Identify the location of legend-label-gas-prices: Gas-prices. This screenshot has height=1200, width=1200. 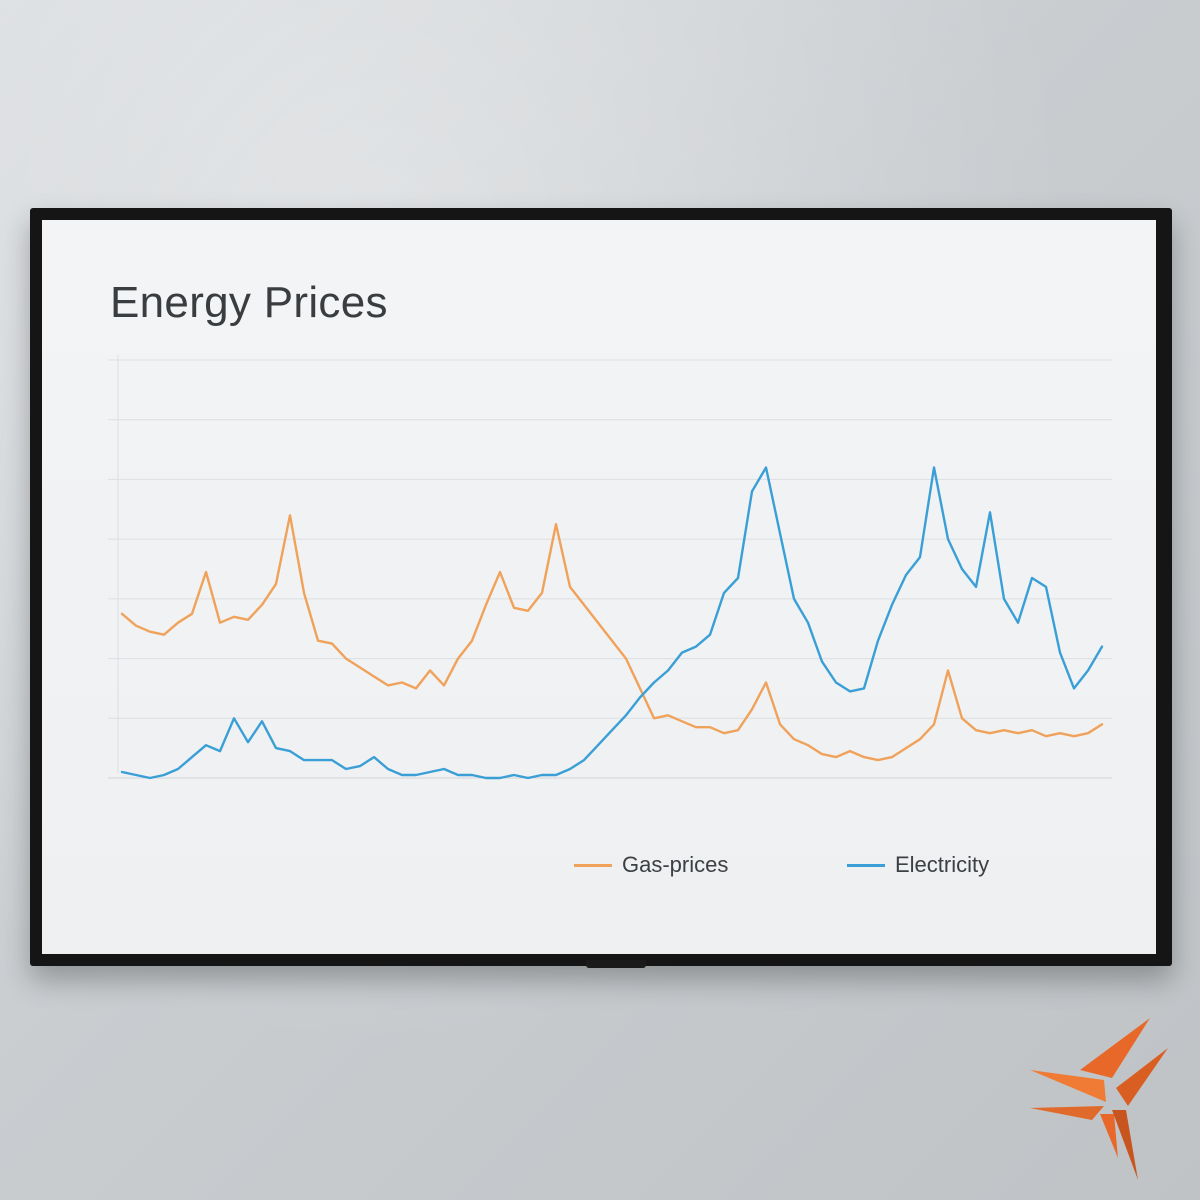
(675, 864).